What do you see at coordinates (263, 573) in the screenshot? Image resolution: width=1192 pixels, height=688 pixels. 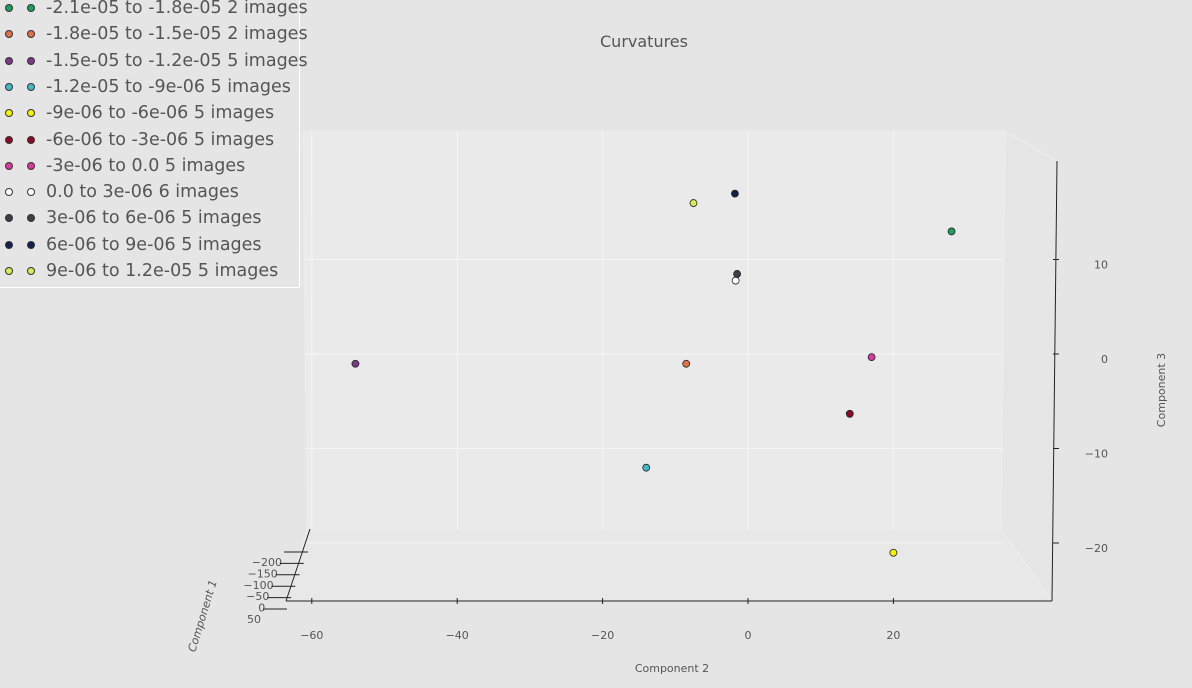 I see `x-tick-label: −150` at bounding box center [263, 573].